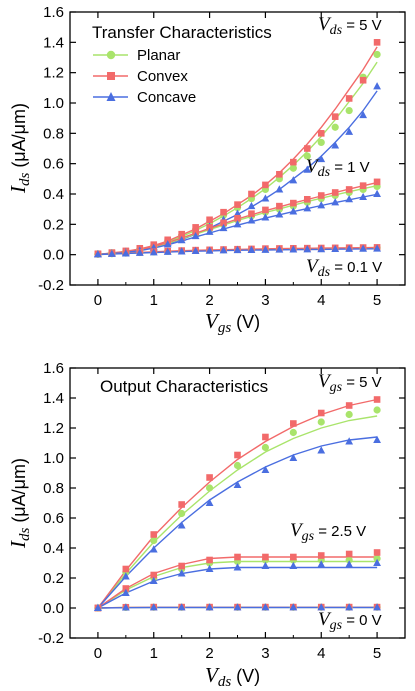  What do you see at coordinates (19, 503) in the screenshot?
I see `output-ylabel: Ids (μA/μm)` at bounding box center [19, 503].